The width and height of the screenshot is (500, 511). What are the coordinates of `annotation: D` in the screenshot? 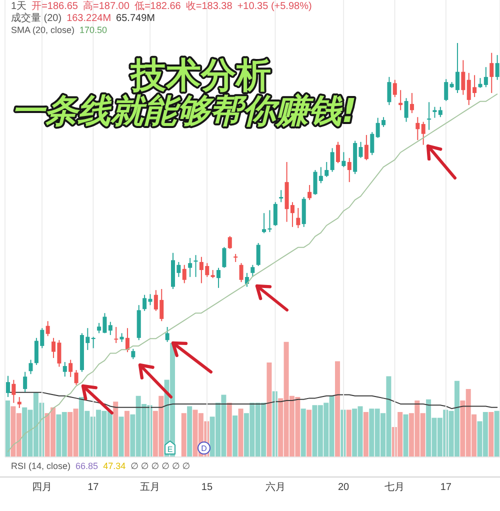 It's located at (204, 448).